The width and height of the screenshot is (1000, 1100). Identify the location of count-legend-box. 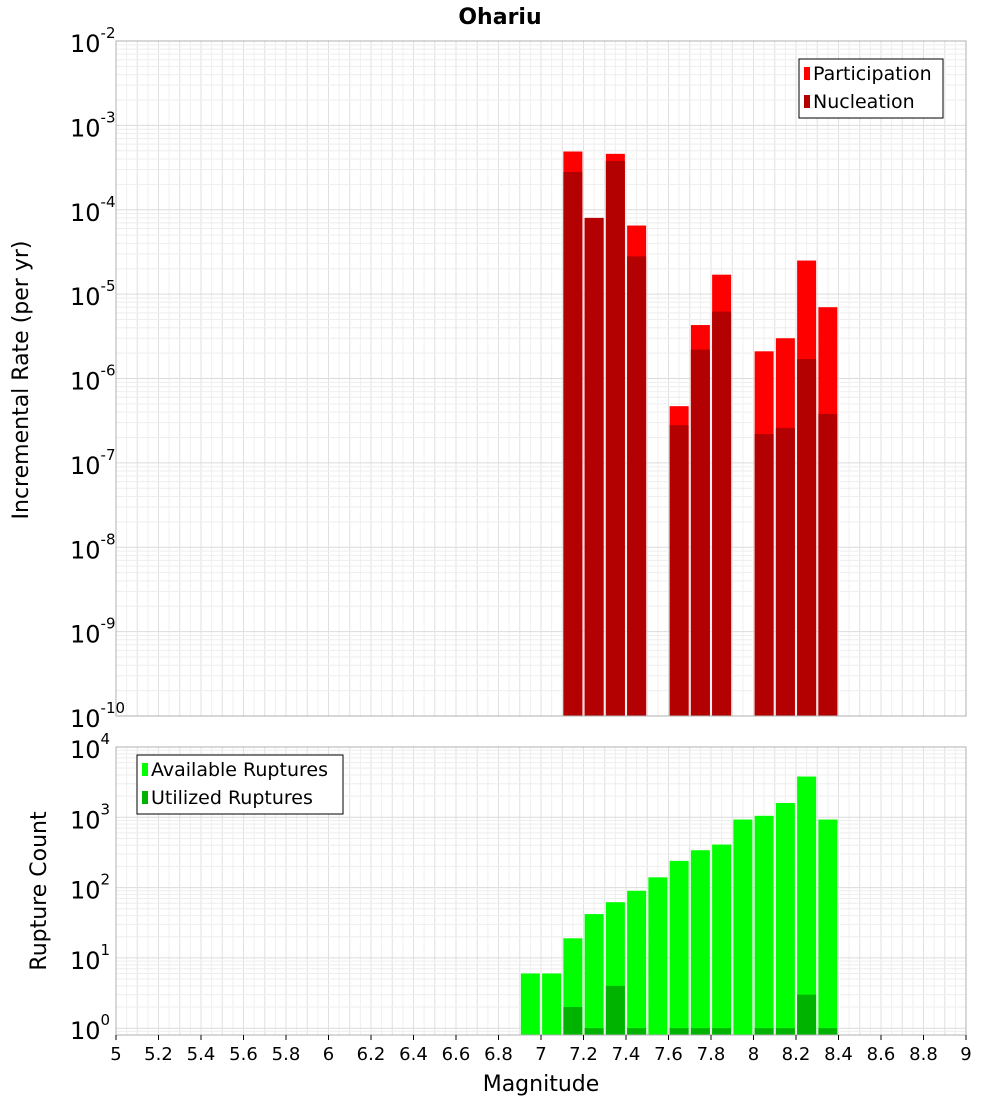
(240, 784).